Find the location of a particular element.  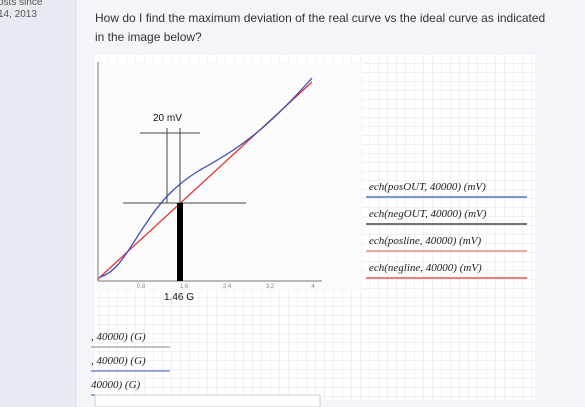

legend-entry: ech(posOUT, 40000) (mV) is located at coordinates (427, 187).